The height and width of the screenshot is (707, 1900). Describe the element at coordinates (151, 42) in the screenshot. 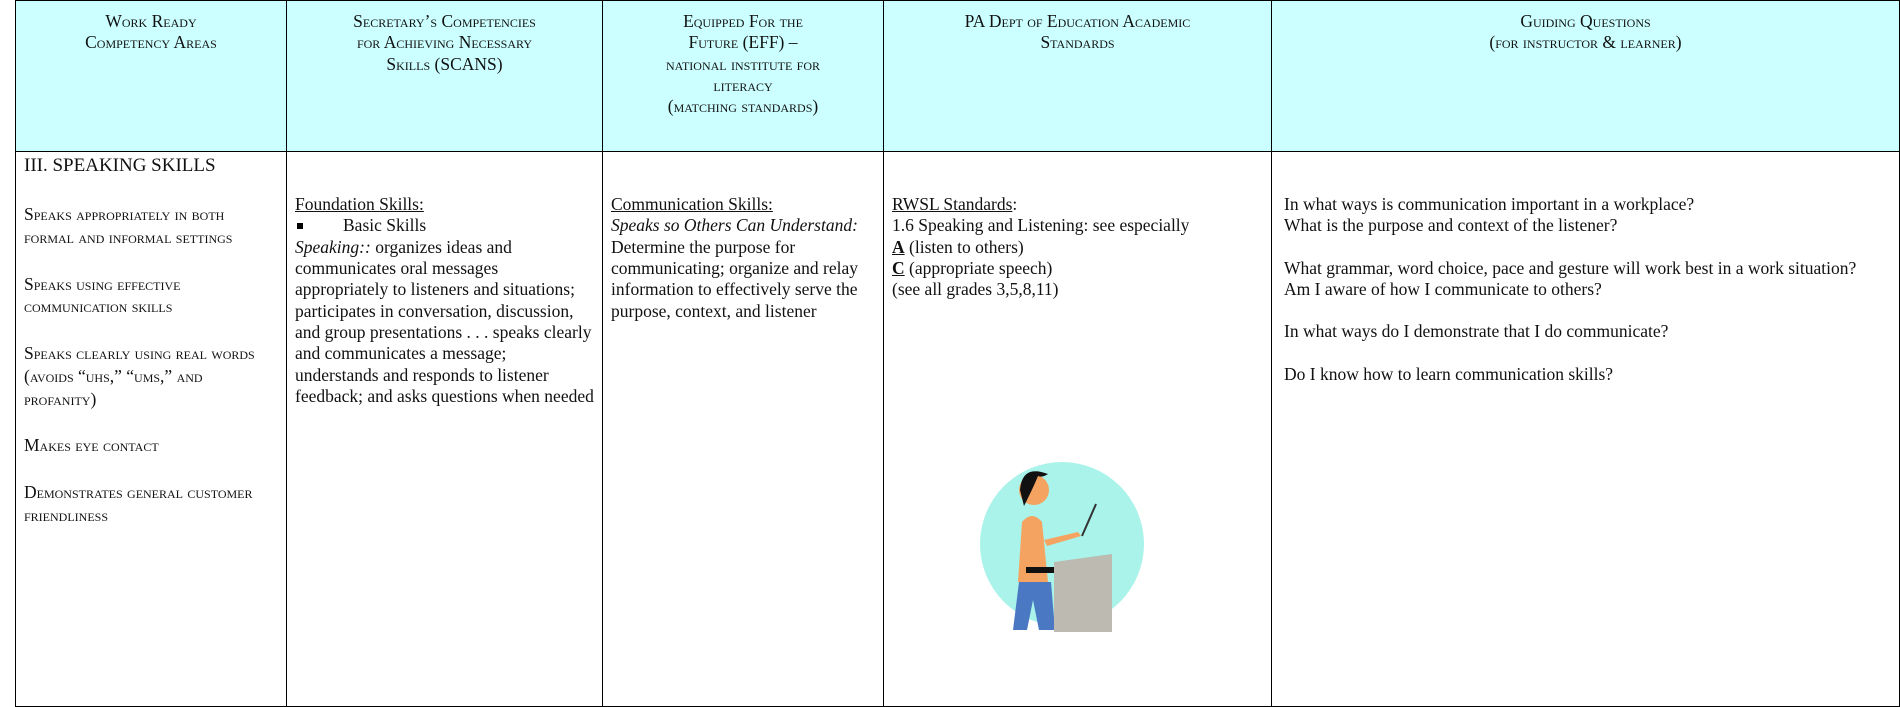

I see `header-line: Competency Areas` at that location.